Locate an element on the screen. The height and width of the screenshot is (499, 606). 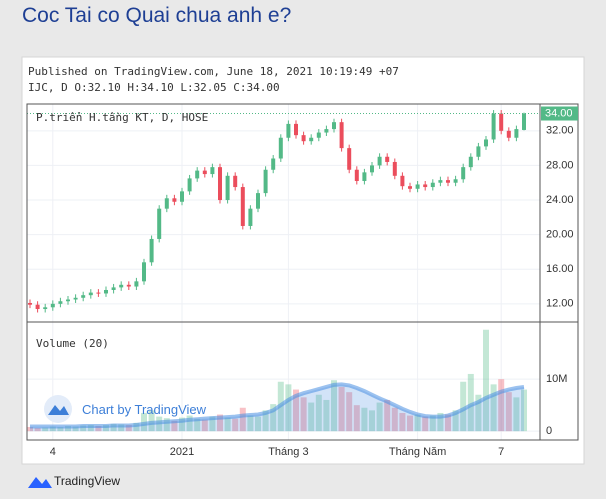
y-tick-label: 24.00 is located at coordinates (560, 200).